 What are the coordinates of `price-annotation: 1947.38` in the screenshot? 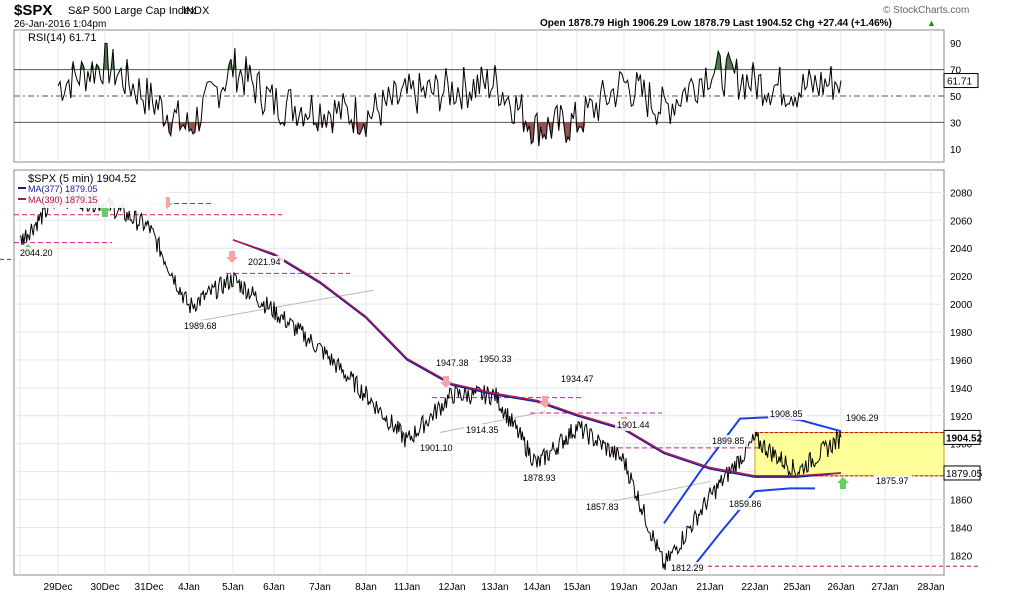 It's located at (452, 363).